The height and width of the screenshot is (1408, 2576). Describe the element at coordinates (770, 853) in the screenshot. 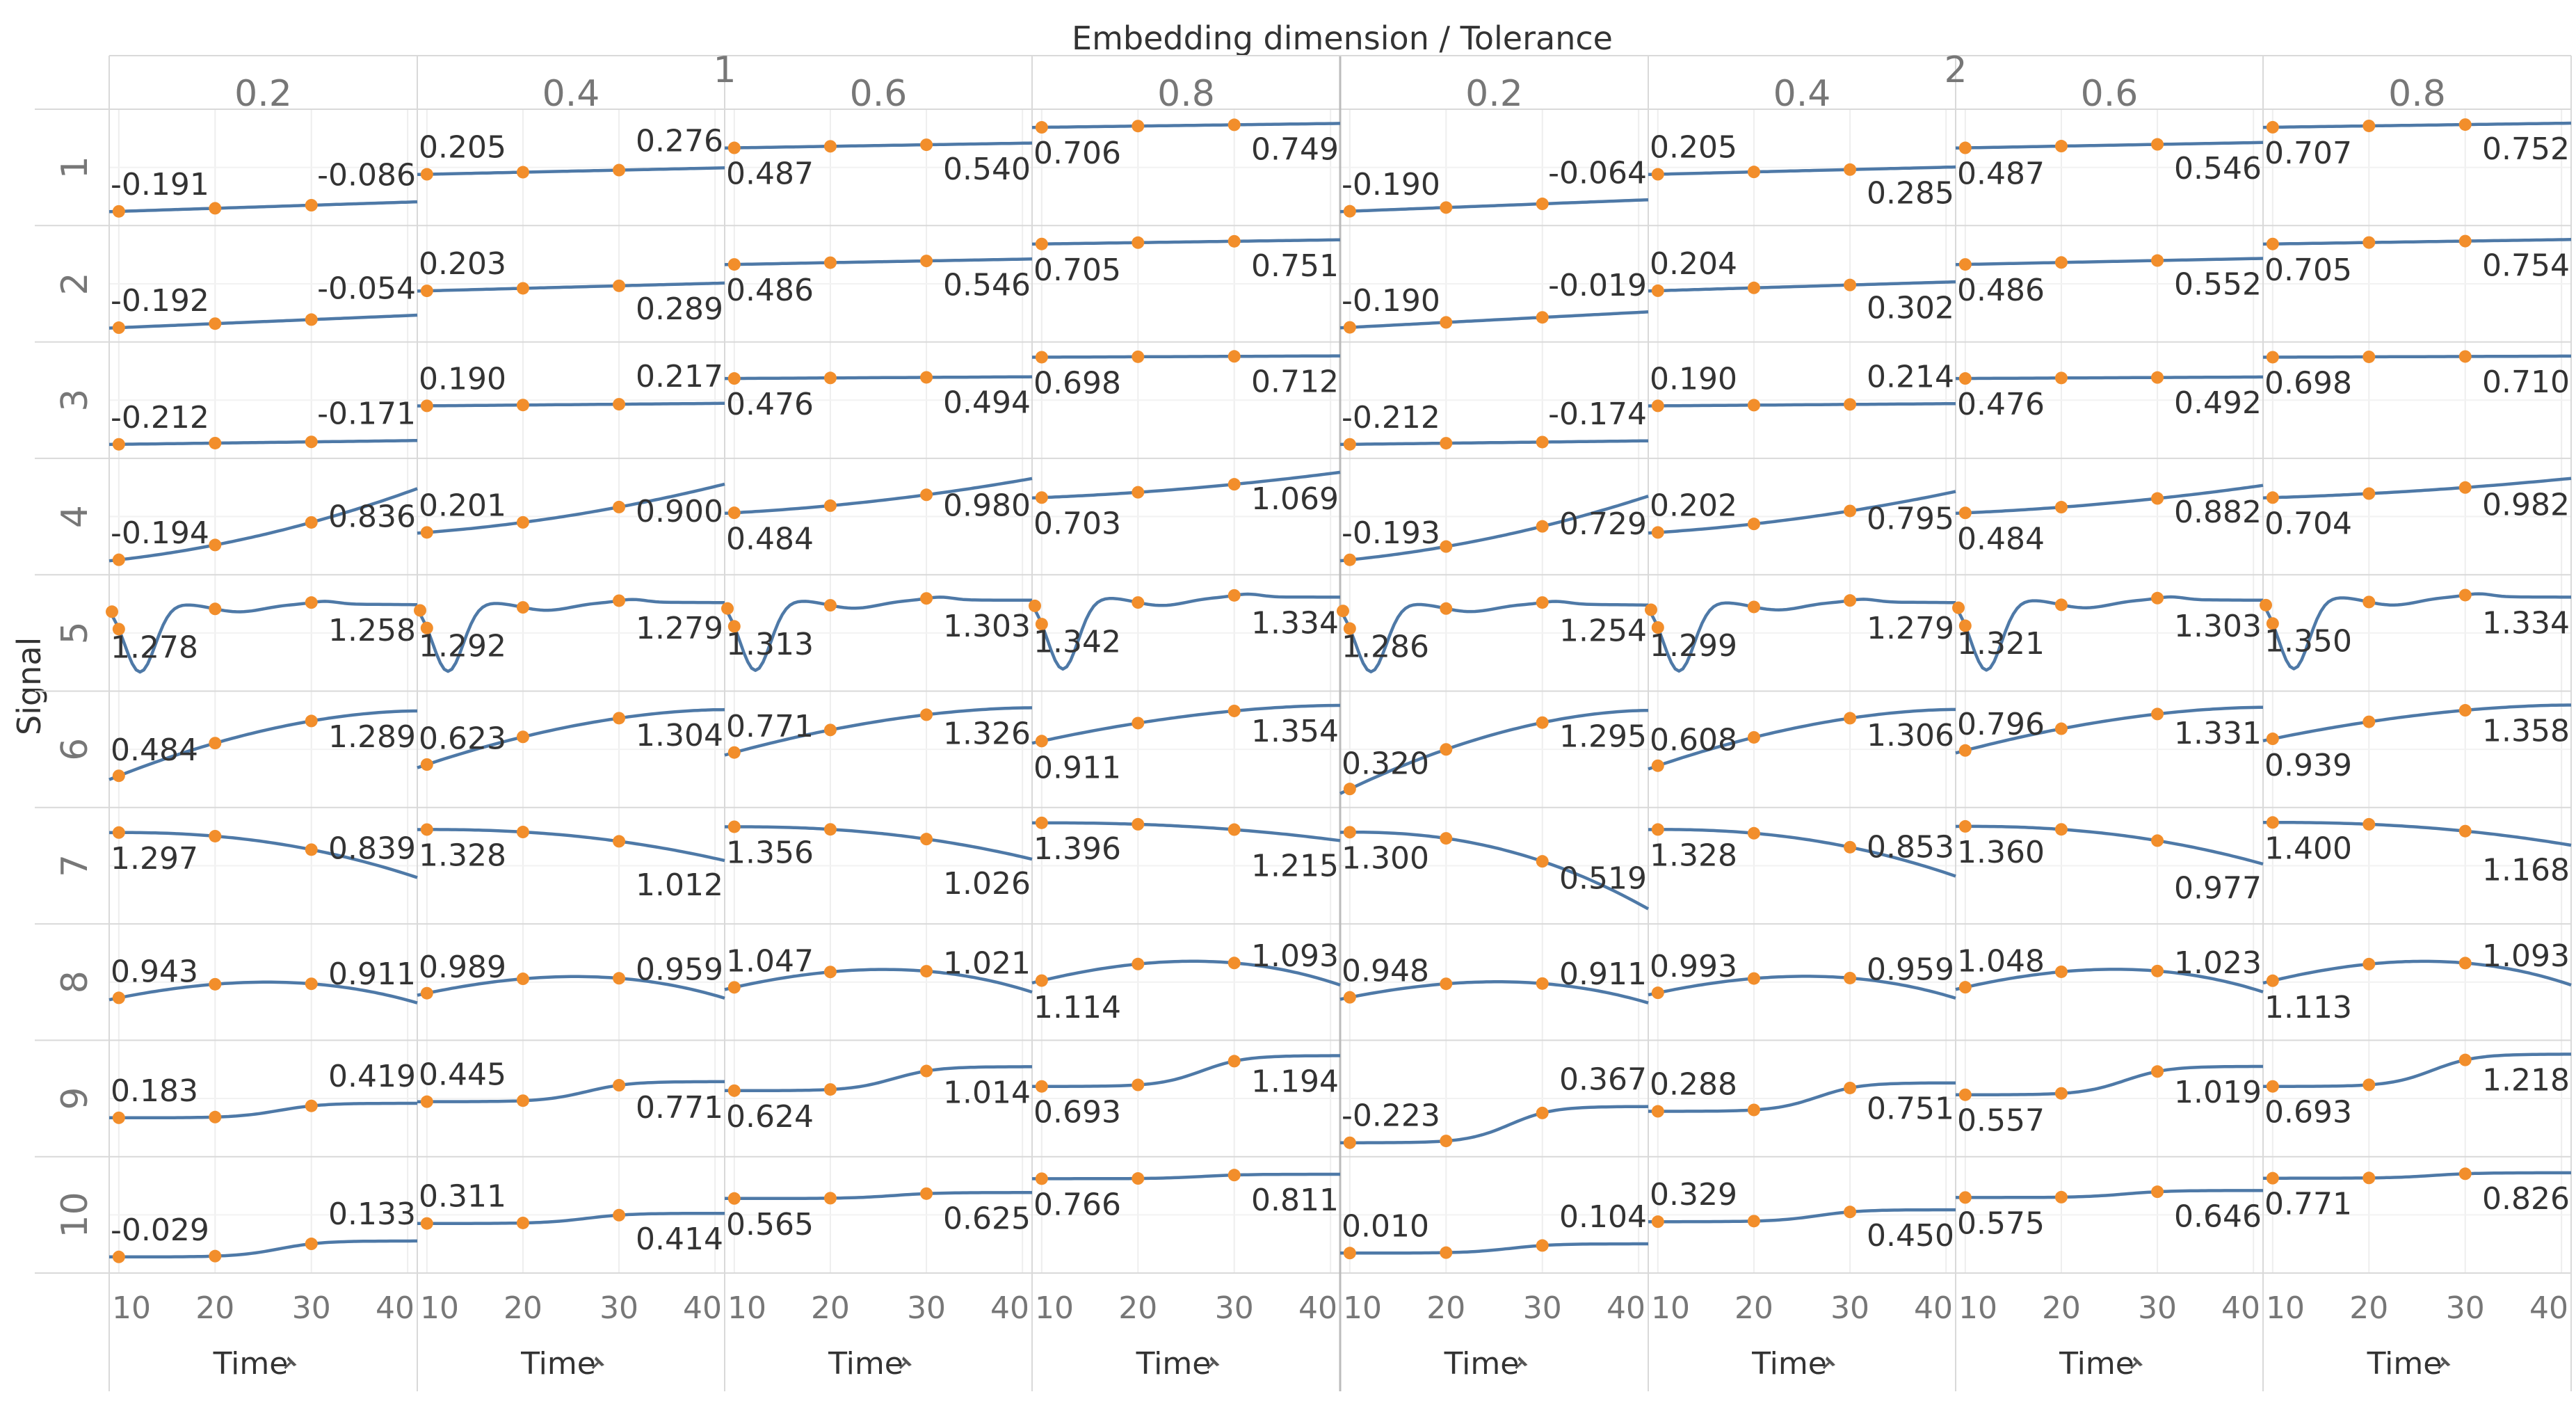

I see `start-value-label: 1.356` at that location.